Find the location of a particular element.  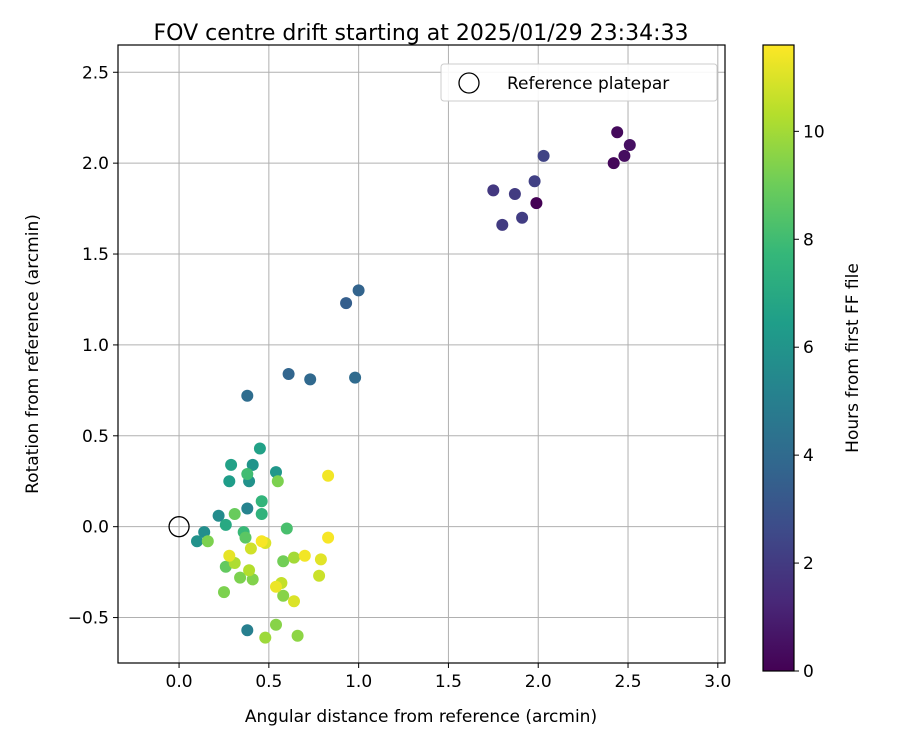

legend: Reference platepar is located at coordinates (579, 82).